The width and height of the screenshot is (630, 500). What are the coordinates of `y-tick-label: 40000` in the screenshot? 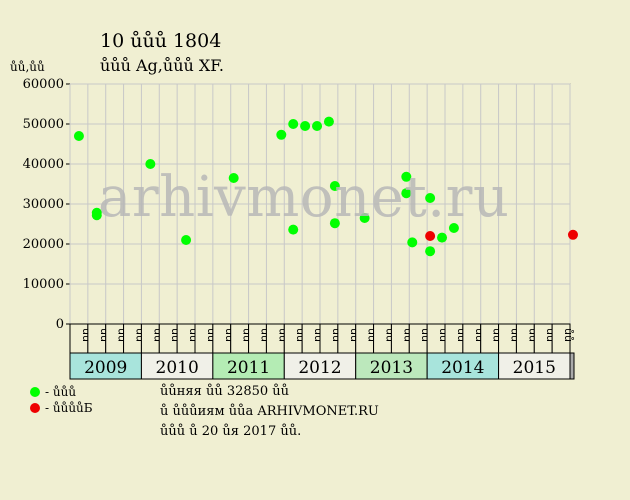 It's located at (43, 164).